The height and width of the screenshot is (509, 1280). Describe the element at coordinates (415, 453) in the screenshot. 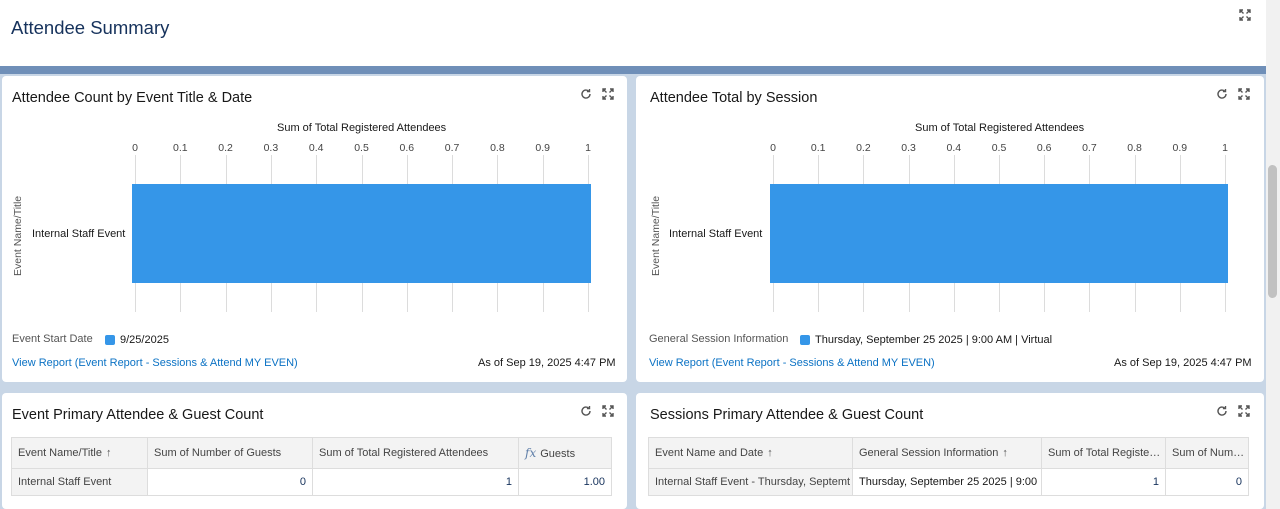

I see `column-header-registered-sum: Sum of Total Registered Attendees` at that location.